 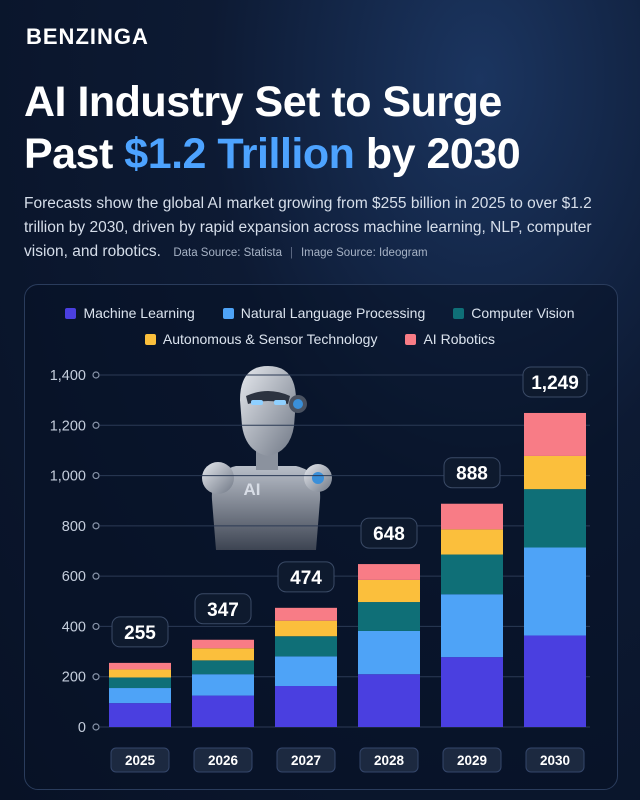 I want to click on title-line-2-pre: Past, so click(x=74, y=154).